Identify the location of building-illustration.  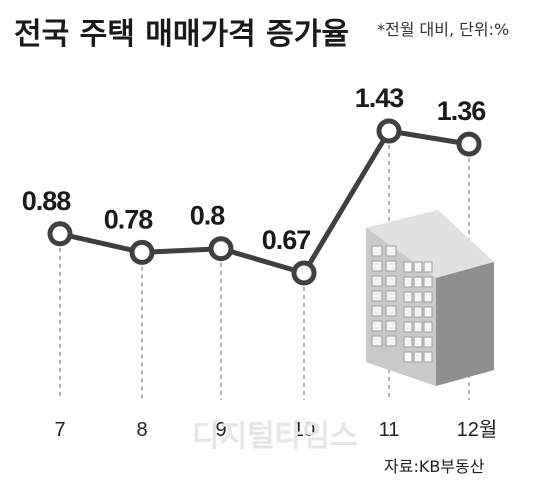
(430, 298).